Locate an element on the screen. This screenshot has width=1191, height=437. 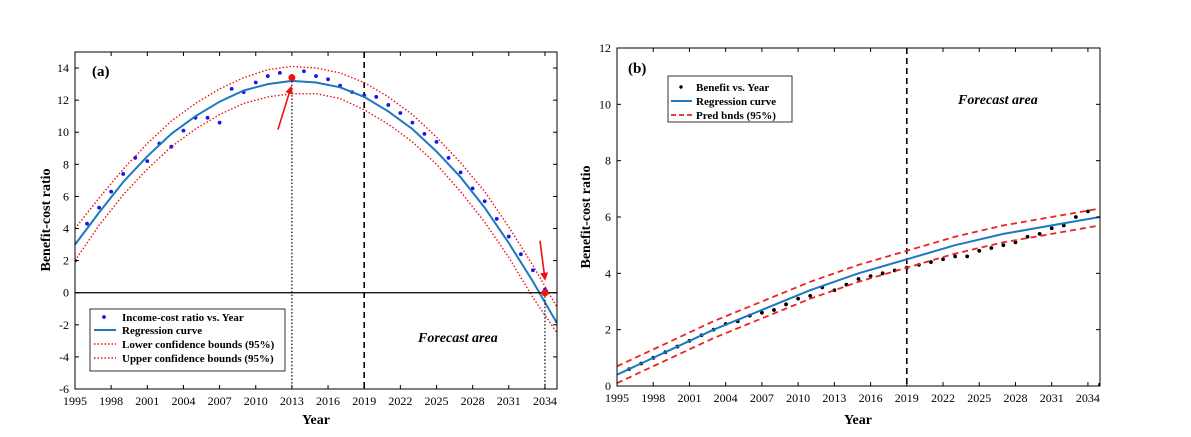
chart-b-x-tick-label: 2034 is located at coordinates (1088, 398).